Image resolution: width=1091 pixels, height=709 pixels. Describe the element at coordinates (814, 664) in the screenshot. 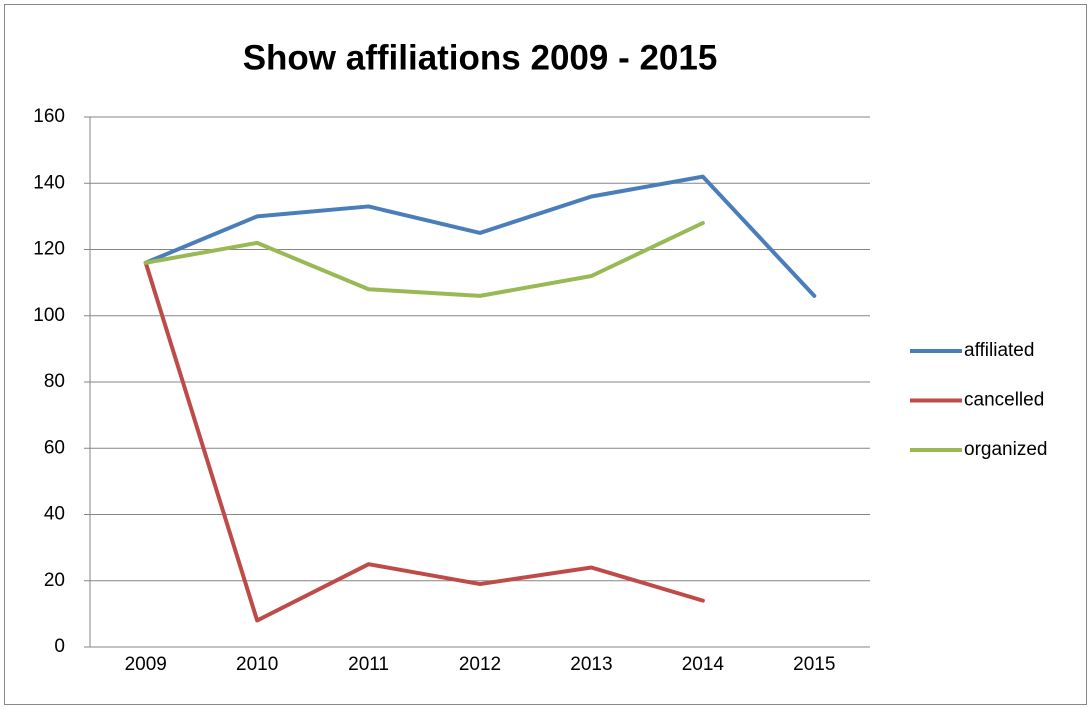

I see `x-tick-label: 2015` at that location.